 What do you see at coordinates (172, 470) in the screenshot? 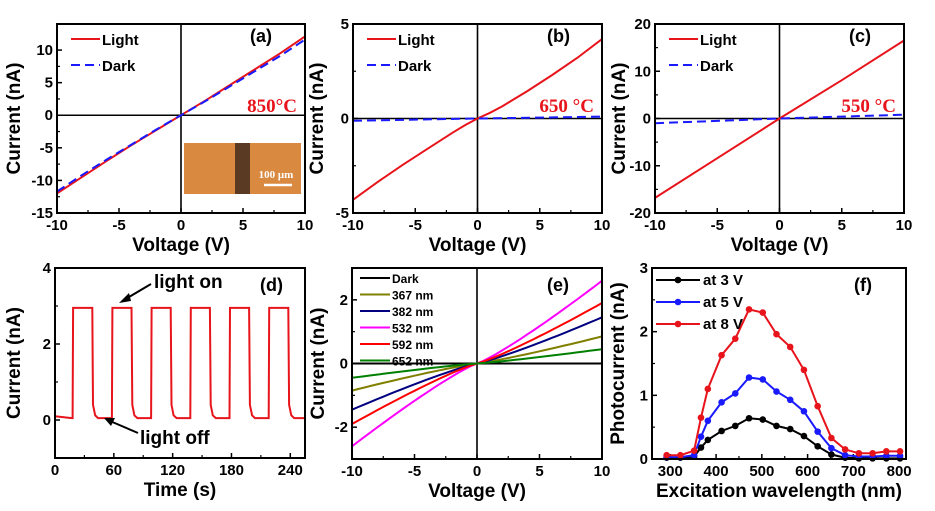
I see `x-tick-label: 120` at bounding box center [172, 470].